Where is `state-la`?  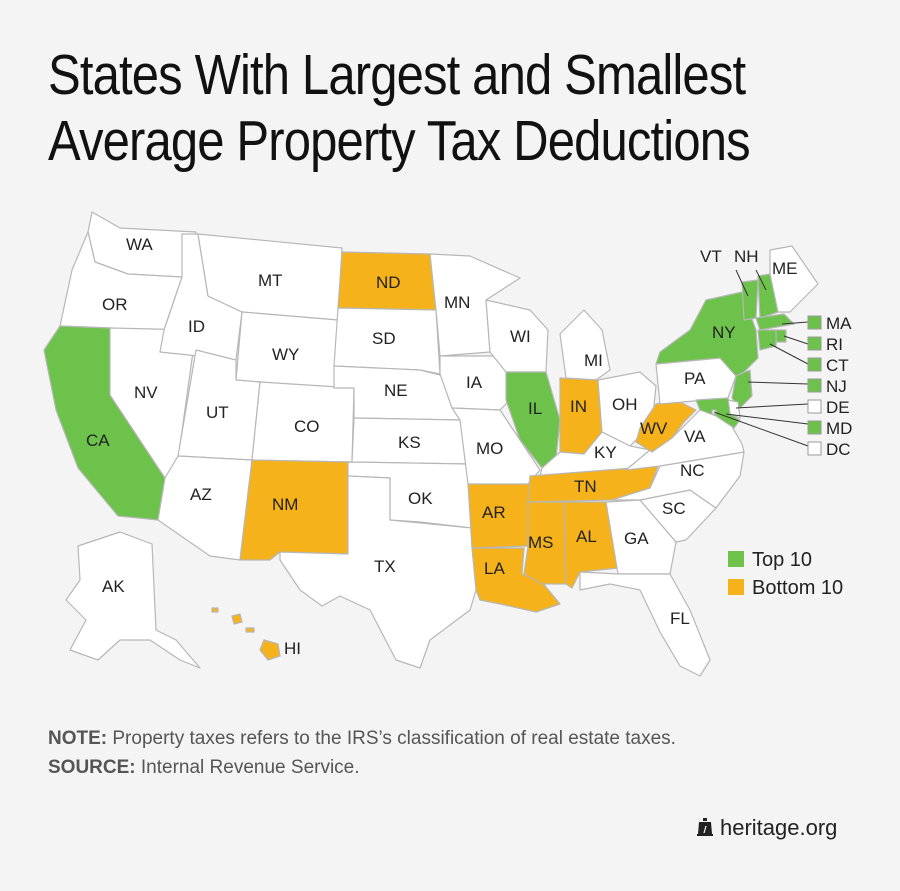
state-la is located at coordinates (516, 580).